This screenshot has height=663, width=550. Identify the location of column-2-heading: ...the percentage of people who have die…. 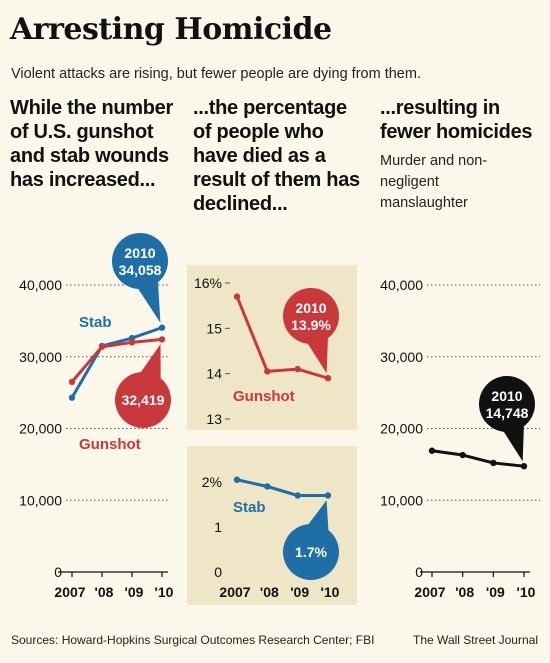
(276, 156).